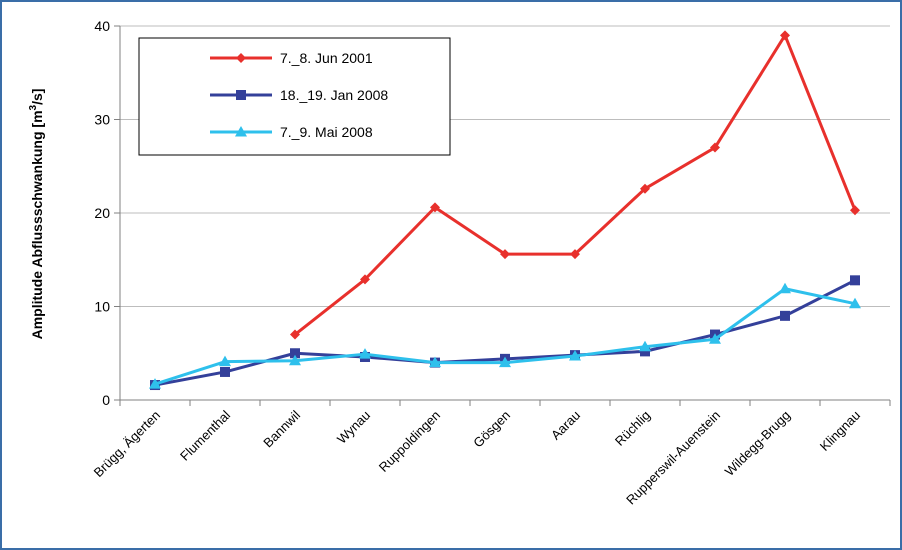  What do you see at coordinates (757, 443) in the screenshot?
I see `x-tick-label-9: Wildegg-Brugg` at bounding box center [757, 443].